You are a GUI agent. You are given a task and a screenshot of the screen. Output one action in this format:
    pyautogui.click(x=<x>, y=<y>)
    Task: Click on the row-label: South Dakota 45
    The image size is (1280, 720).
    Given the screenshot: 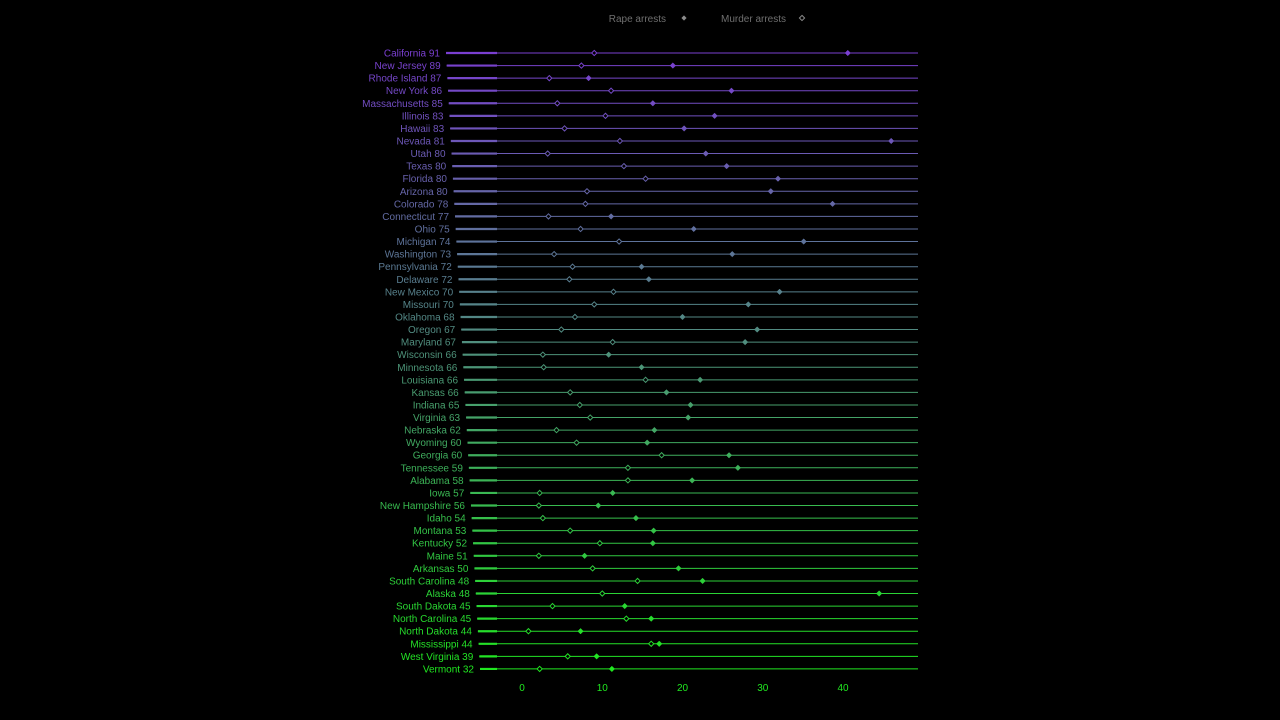 What is the action you would take?
    pyautogui.click(x=433, y=607)
    